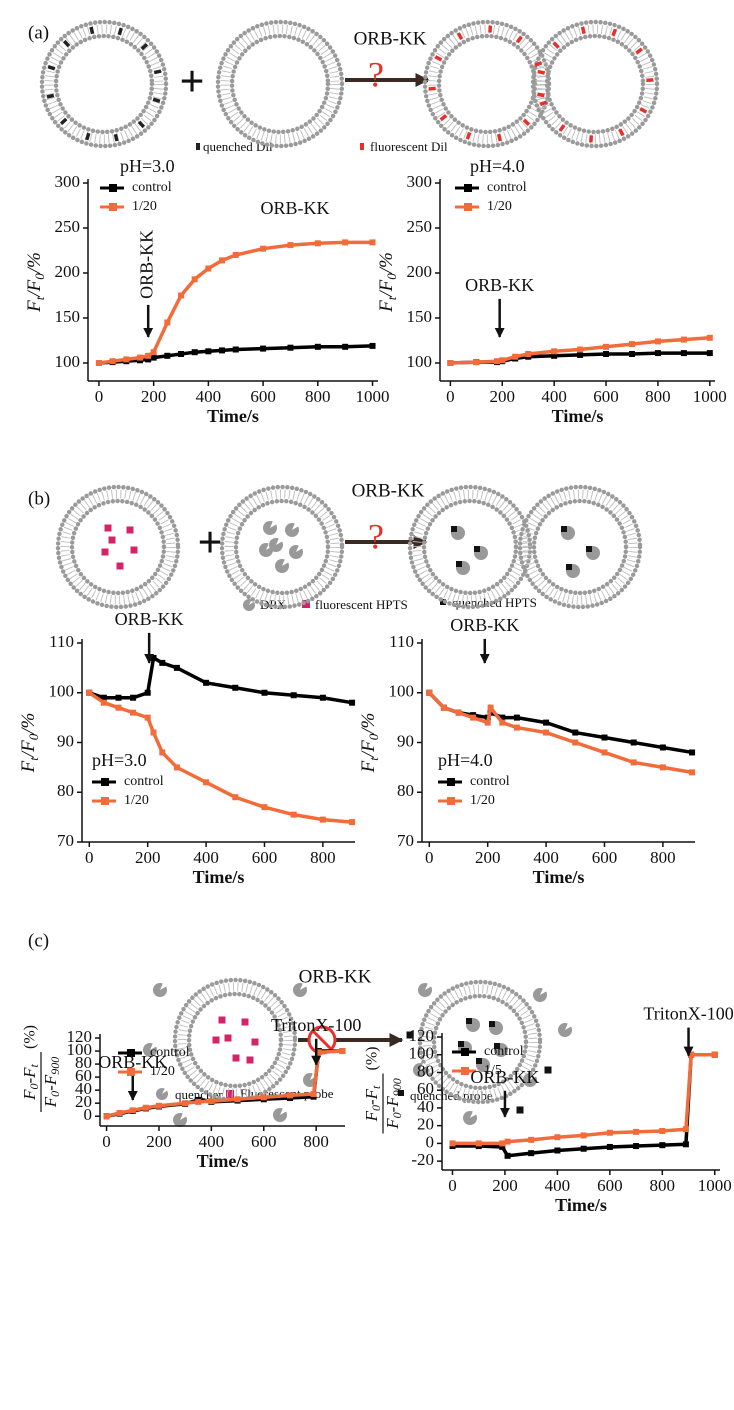  I want to click on x-tick-label: 400, so click(554, 396).